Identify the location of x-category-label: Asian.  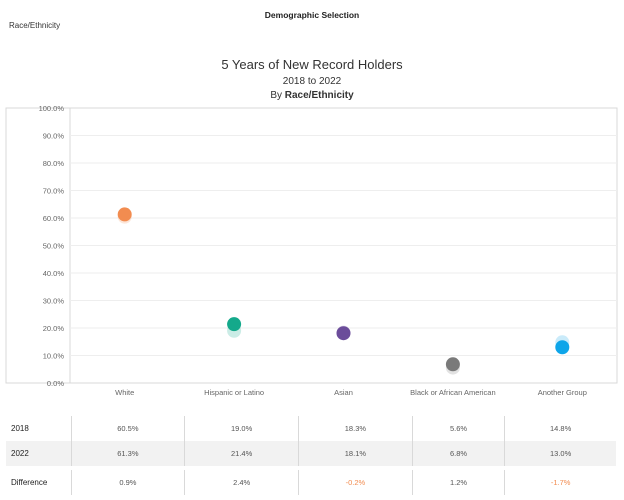
(343, 392).